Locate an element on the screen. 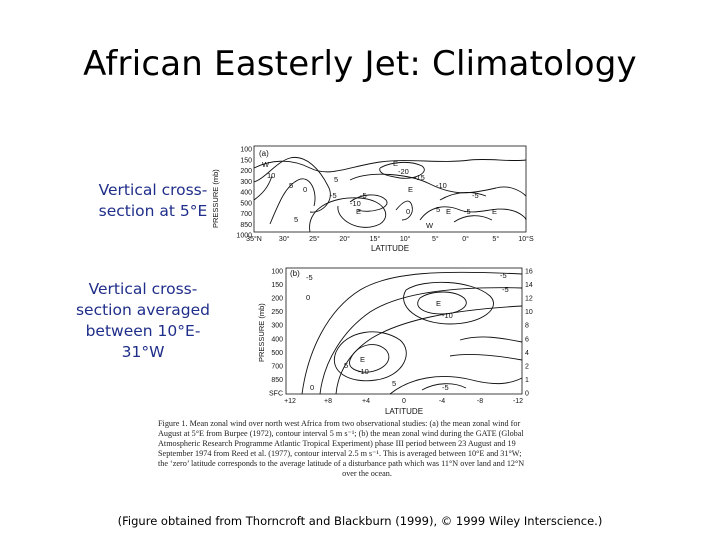 The image size is (720, 540). caption-line: over the ocean. is located at coordinates (367, 473).